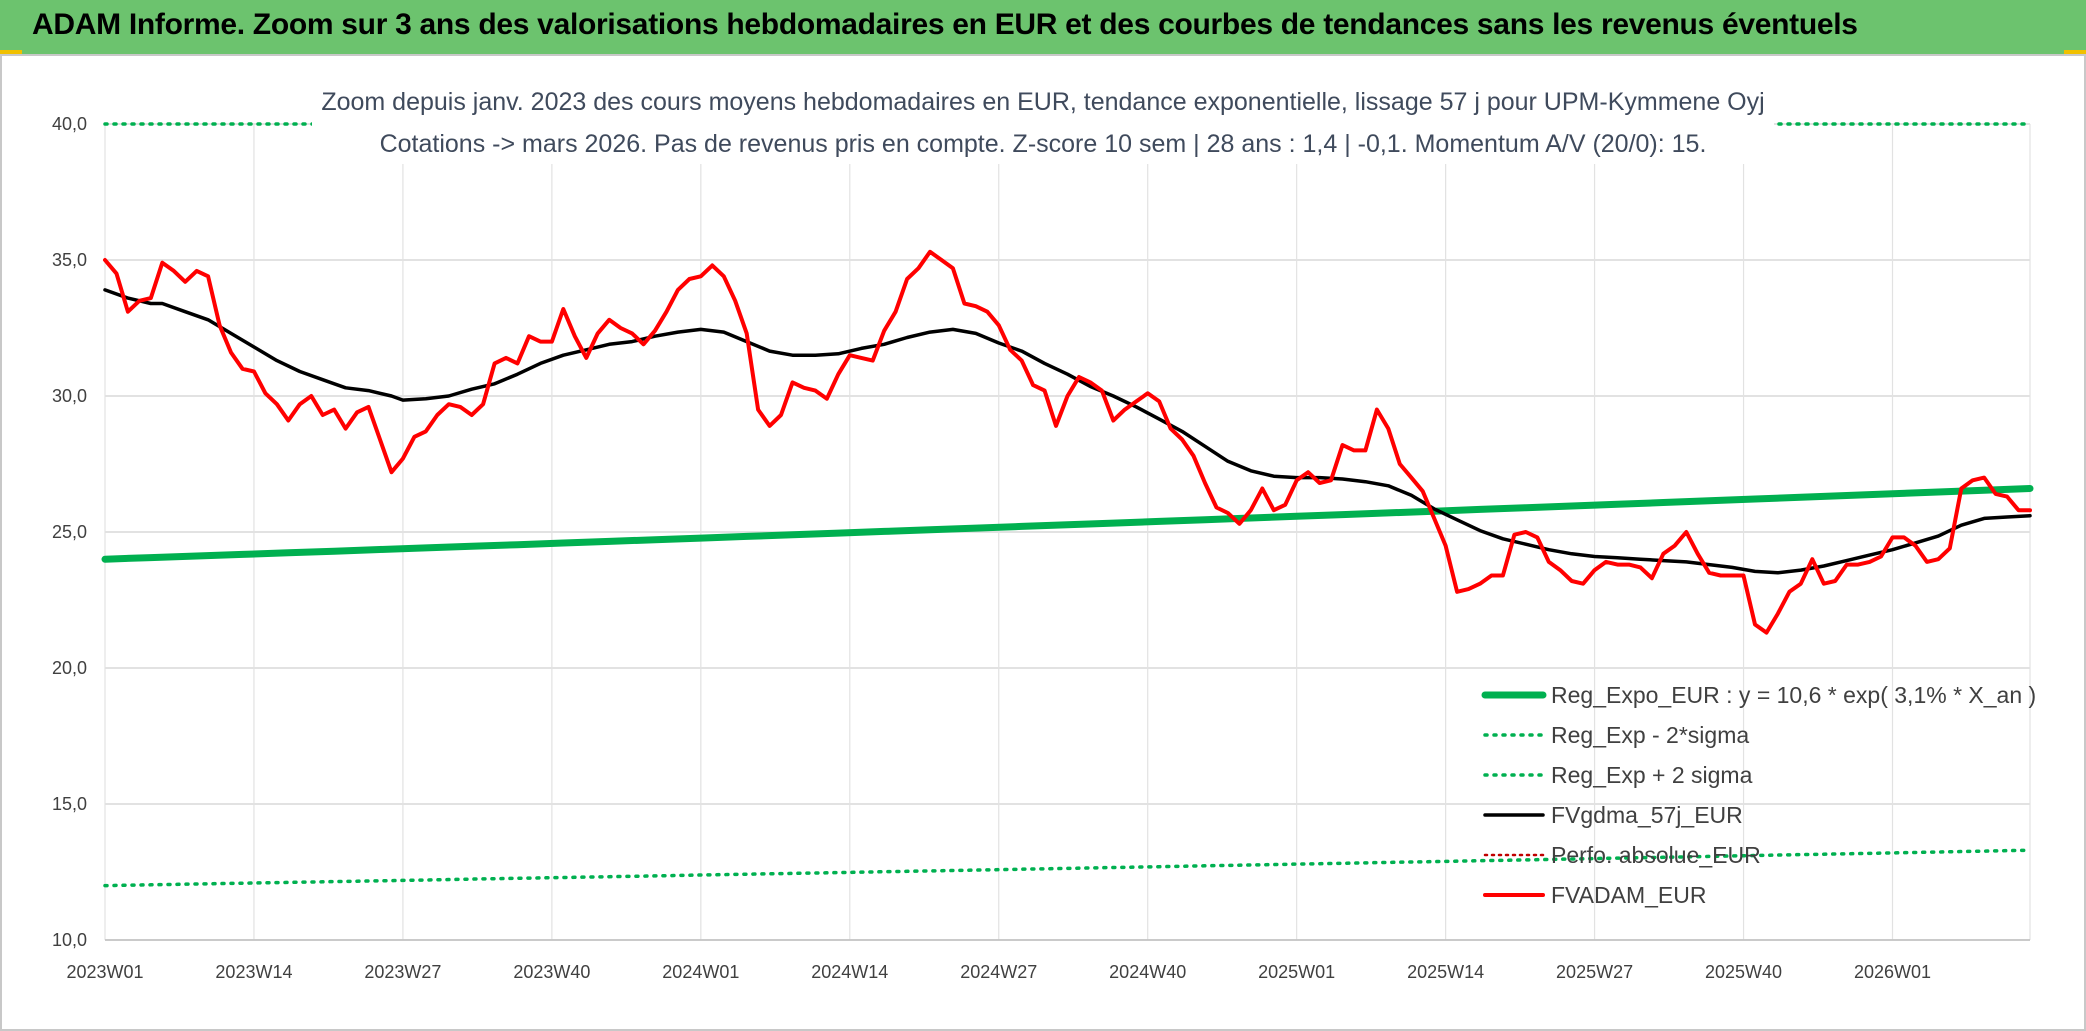 The image size is (2086, 1031). Describe the element at coordinates (1743, 972) in the screenshot. I see `x-tick-label: 2025W40` at that location.